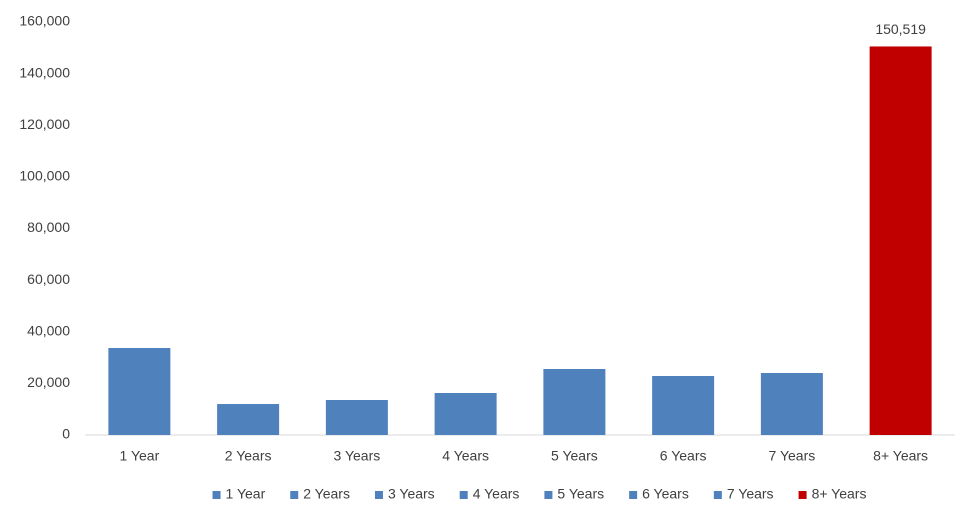 The image size is (978, 526). I want to click on legend-label: 4 Years, so click(496, 494).